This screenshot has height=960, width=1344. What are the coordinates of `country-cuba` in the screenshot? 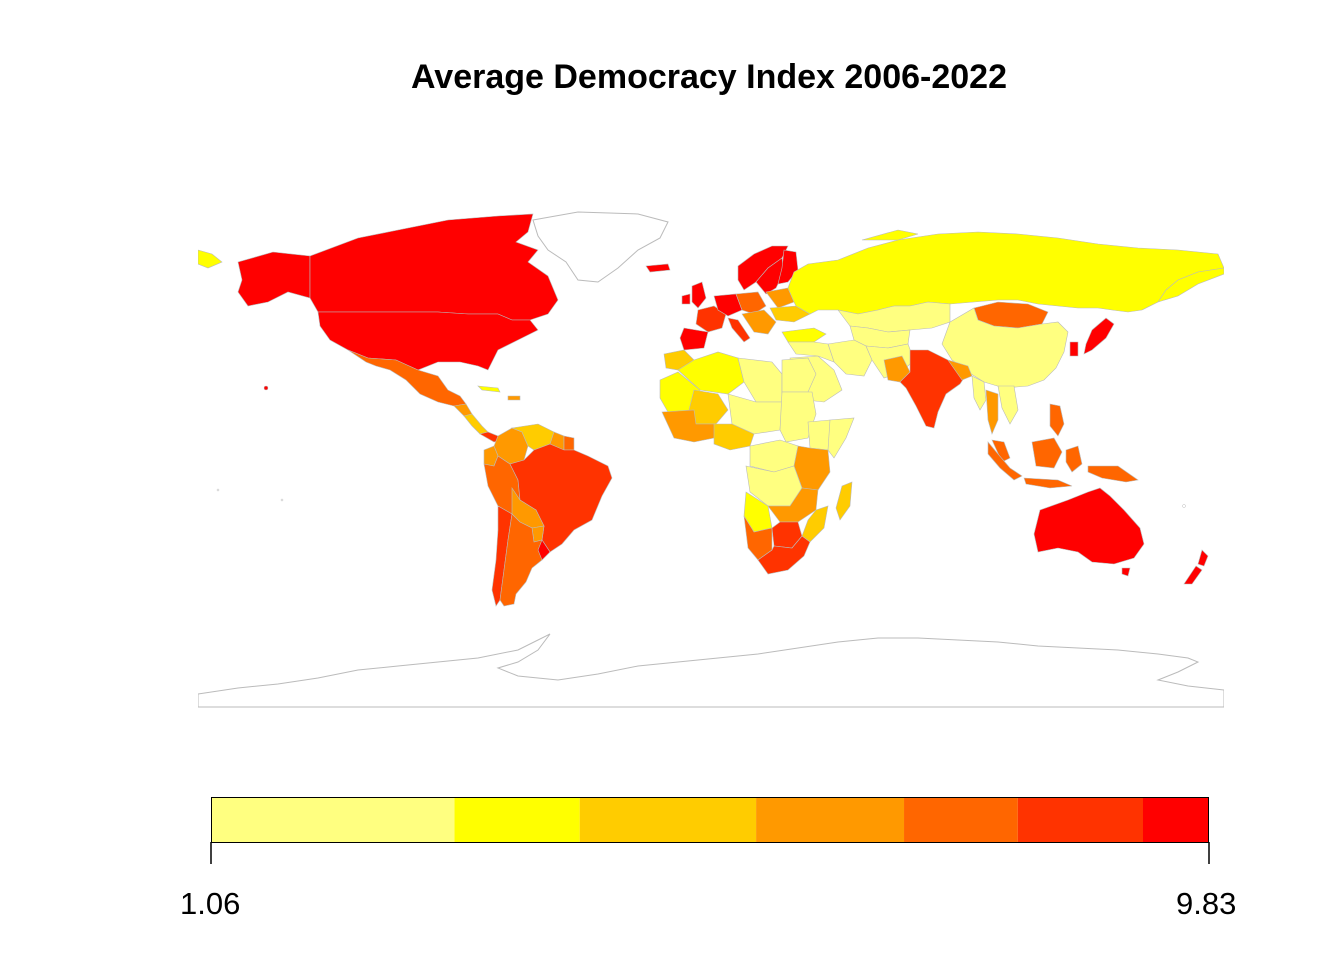 It's located at (489, 389).